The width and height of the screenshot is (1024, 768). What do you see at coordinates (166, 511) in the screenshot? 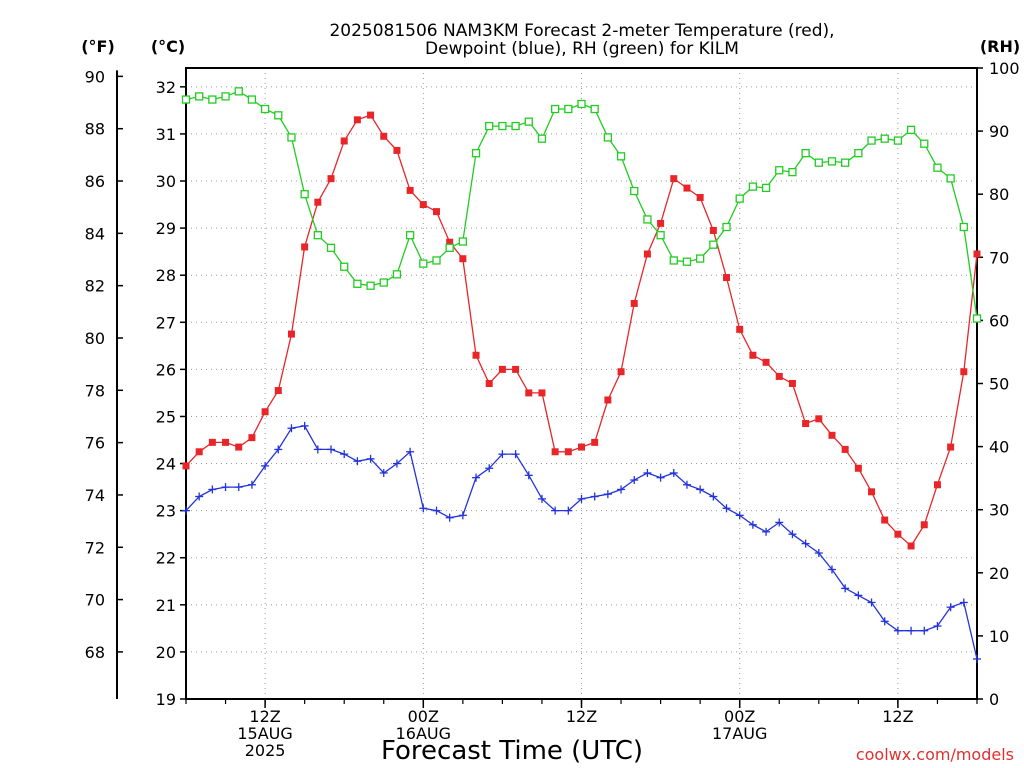
I see `celsius-tick-label: 23` at bounding box center [166, 511].